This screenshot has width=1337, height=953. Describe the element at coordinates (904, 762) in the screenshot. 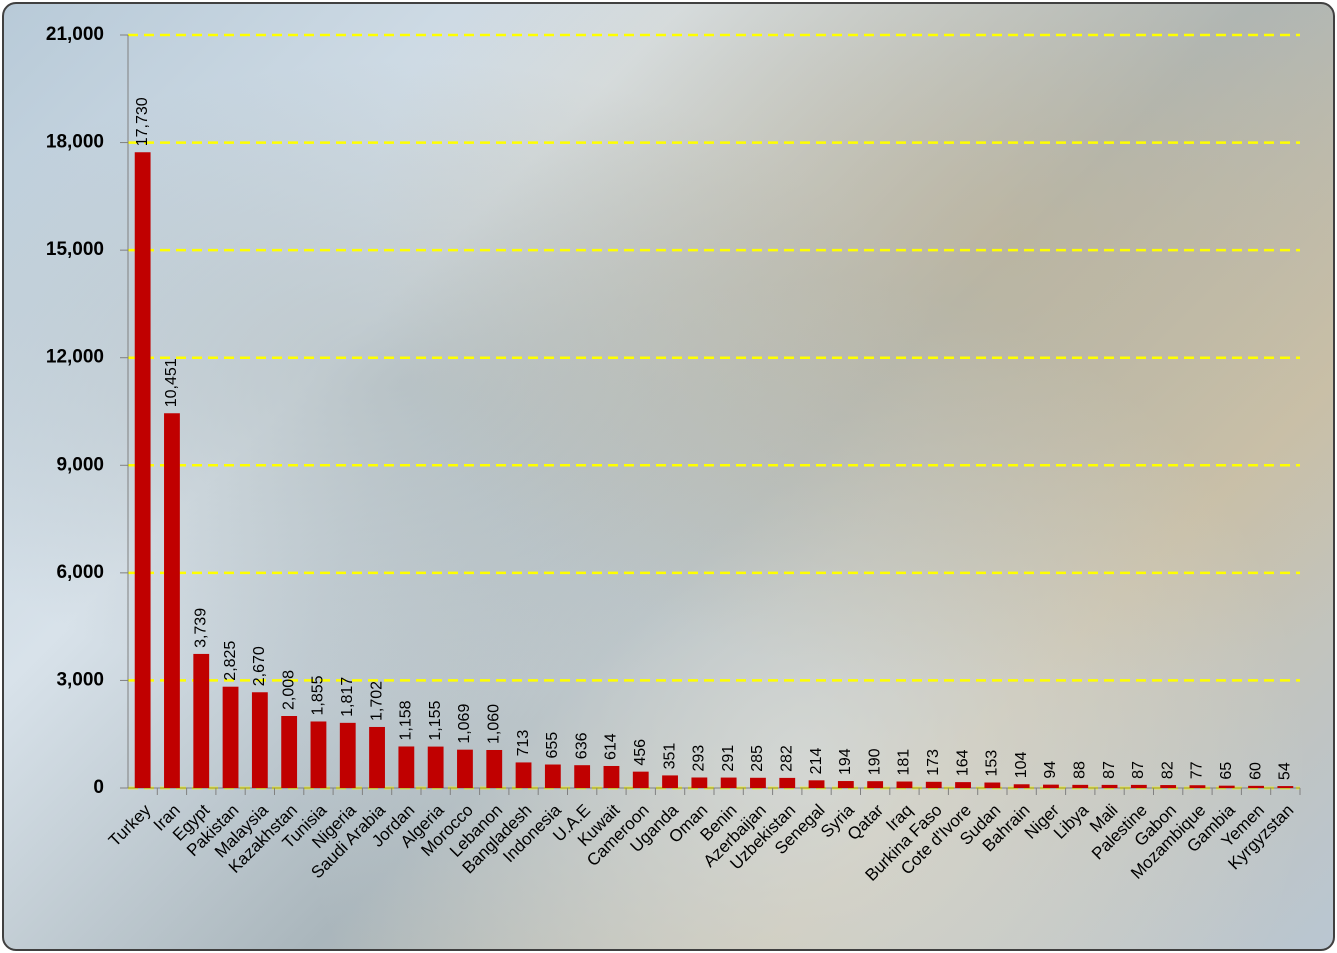

I see `data-label: 181` at that location.